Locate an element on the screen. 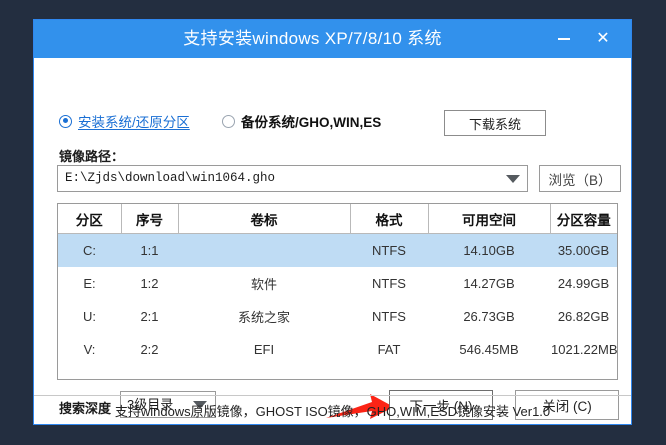 Image resolution: width=666 pixels, height=445 pixels. close-icon: ✕ is located at coordinates (603, 38).